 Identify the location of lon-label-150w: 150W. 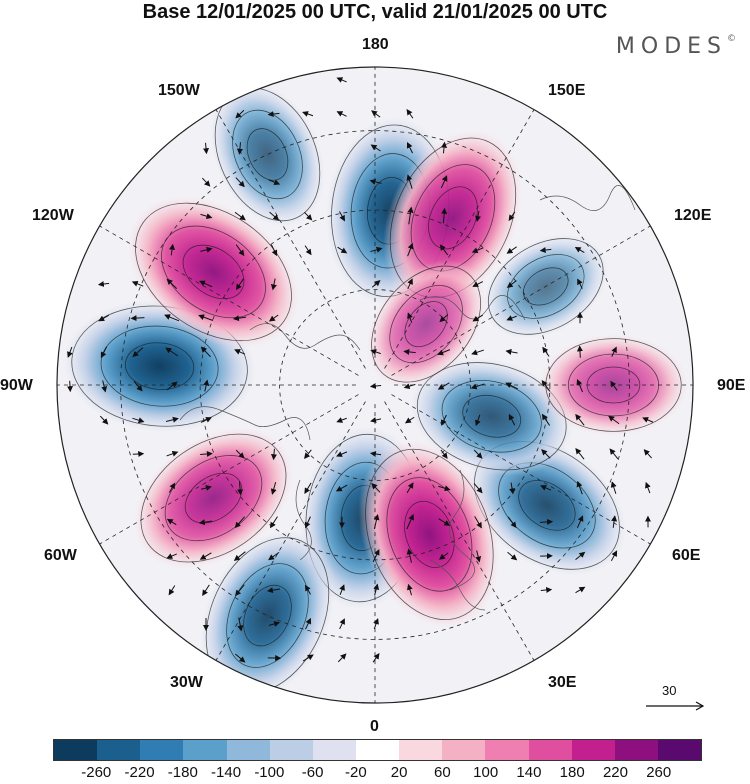
(179, 91).